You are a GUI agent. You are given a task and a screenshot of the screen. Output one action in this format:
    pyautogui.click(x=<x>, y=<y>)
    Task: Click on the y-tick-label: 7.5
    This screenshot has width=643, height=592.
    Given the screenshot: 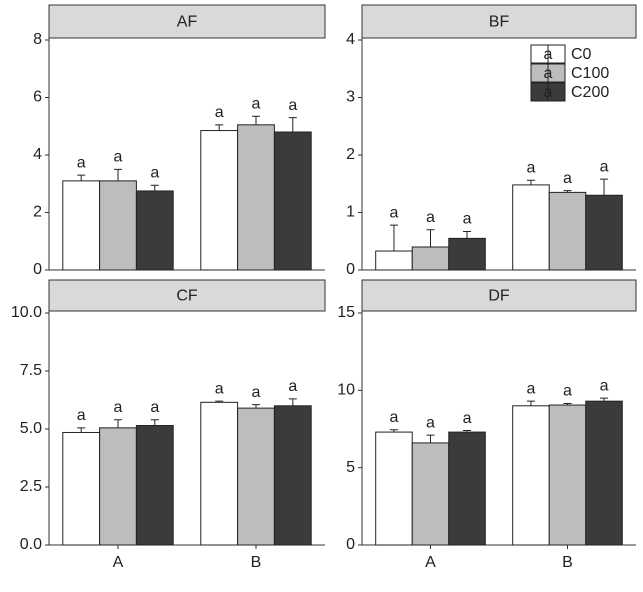 What is the action you would take?
    pyautogui.click(x=31, y=370)
    